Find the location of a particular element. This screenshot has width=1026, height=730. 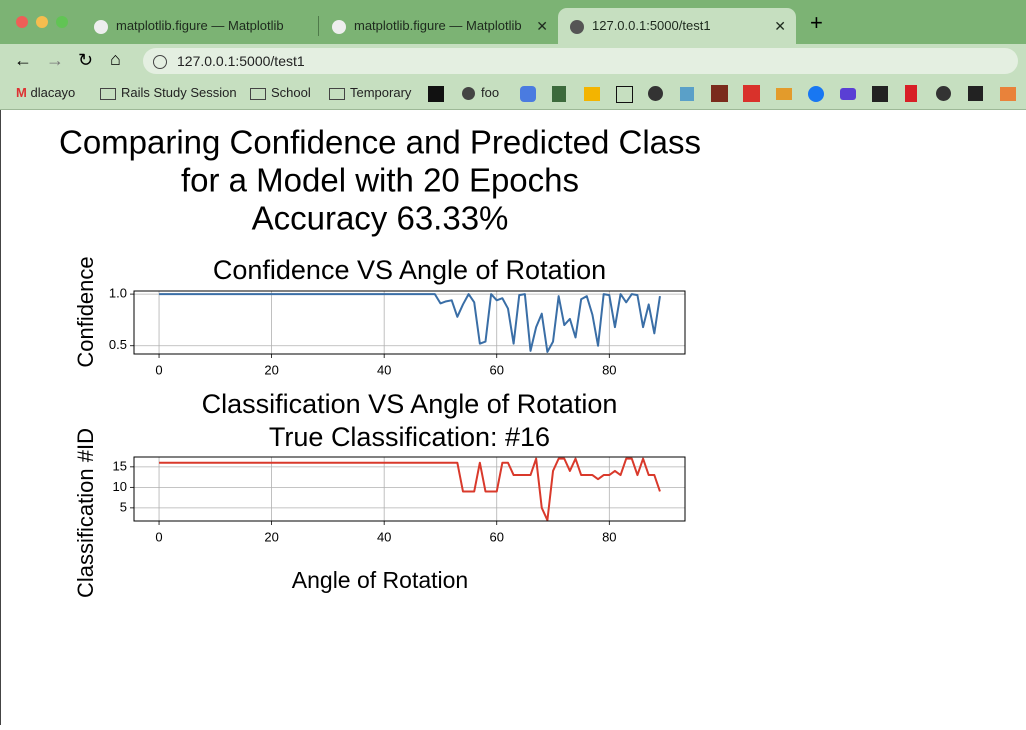

x-axis-label: Angle of Rotation is located at coordinates (380, 580).